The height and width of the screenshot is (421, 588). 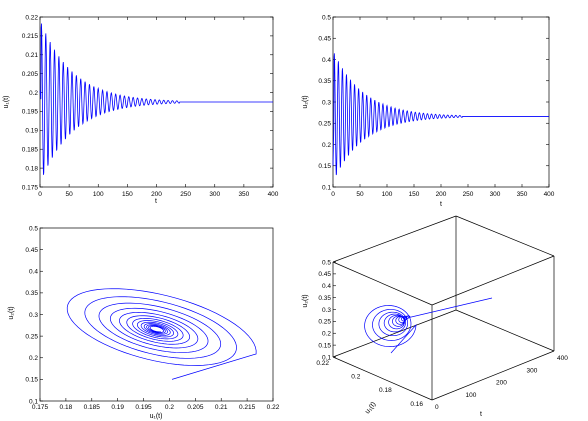 What do you see at coordinates (30, 74) in the screenshot?
I see `y-tick-label: 0.205` at bounding box center [30, 74].